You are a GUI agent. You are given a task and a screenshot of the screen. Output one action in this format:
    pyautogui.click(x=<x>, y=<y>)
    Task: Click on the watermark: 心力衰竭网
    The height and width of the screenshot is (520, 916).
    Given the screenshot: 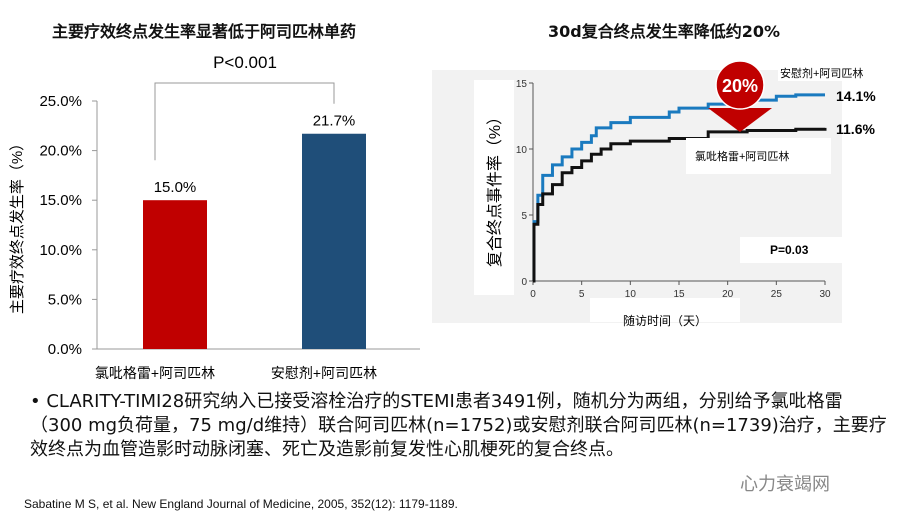 What is the action you would take?
    pyautogui.click(x=785, y=484)
    